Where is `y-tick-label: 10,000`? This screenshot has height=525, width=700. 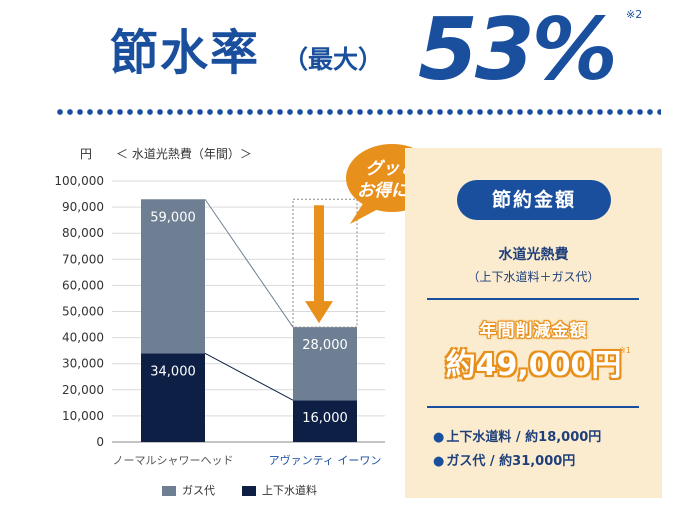
y-tick-label: 10,000 is located at coordinates (83, 416).